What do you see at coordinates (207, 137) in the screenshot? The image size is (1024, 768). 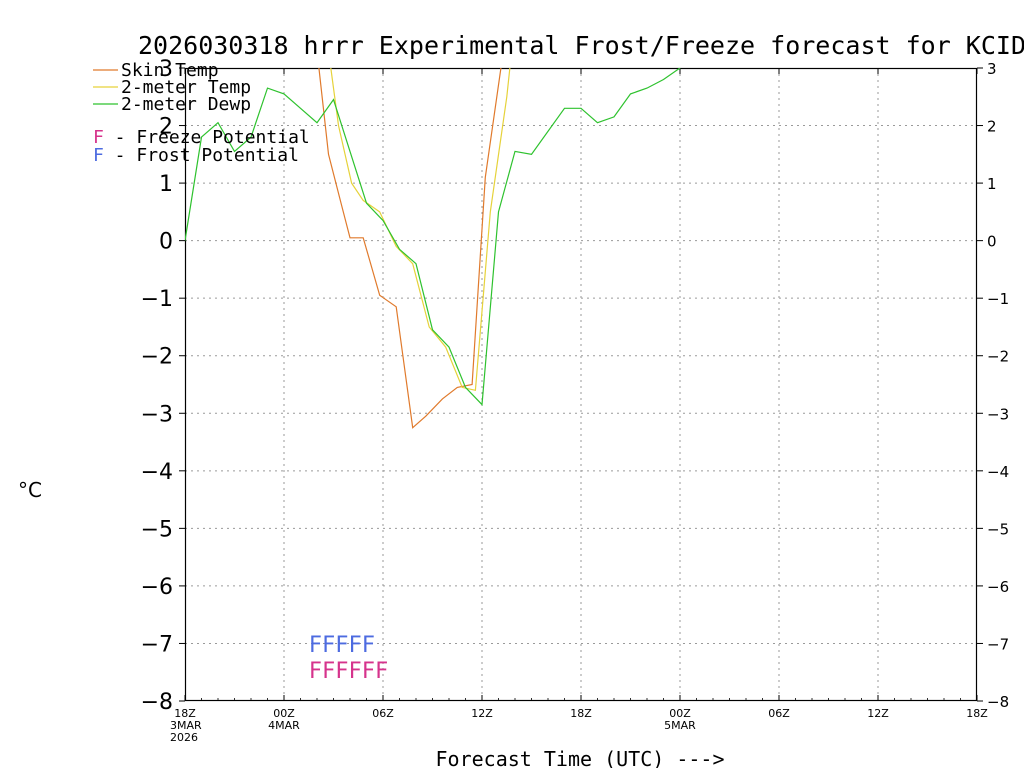 I see `freeze-label: - Freeze Potential` at bounding box center [207, 137].